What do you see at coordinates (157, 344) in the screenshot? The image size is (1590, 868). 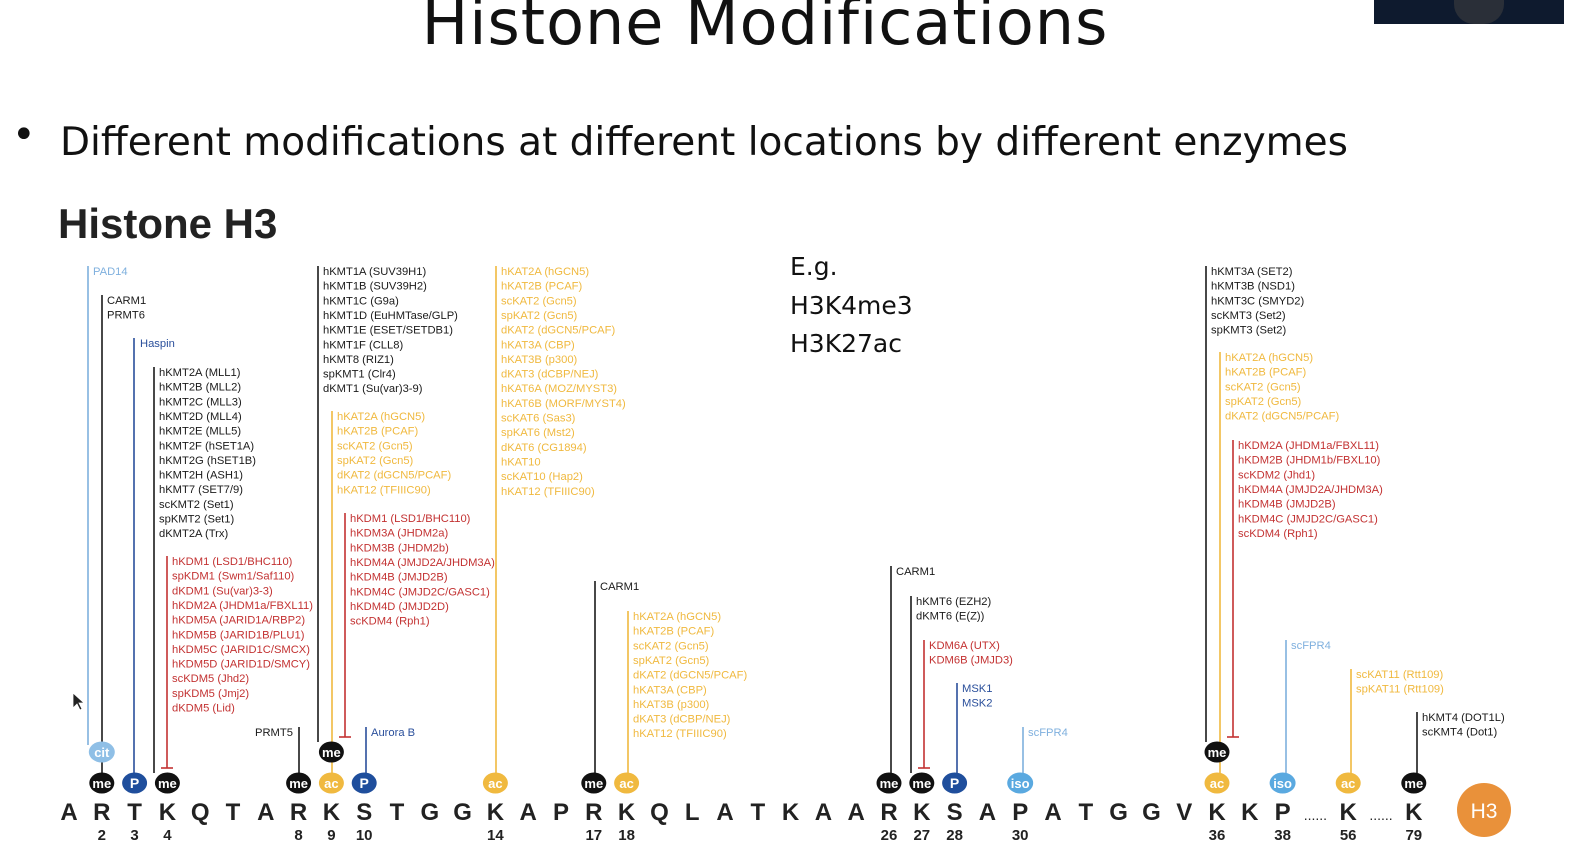 I see `enzyme-label: Haspin` at bounding box center [157, 344].